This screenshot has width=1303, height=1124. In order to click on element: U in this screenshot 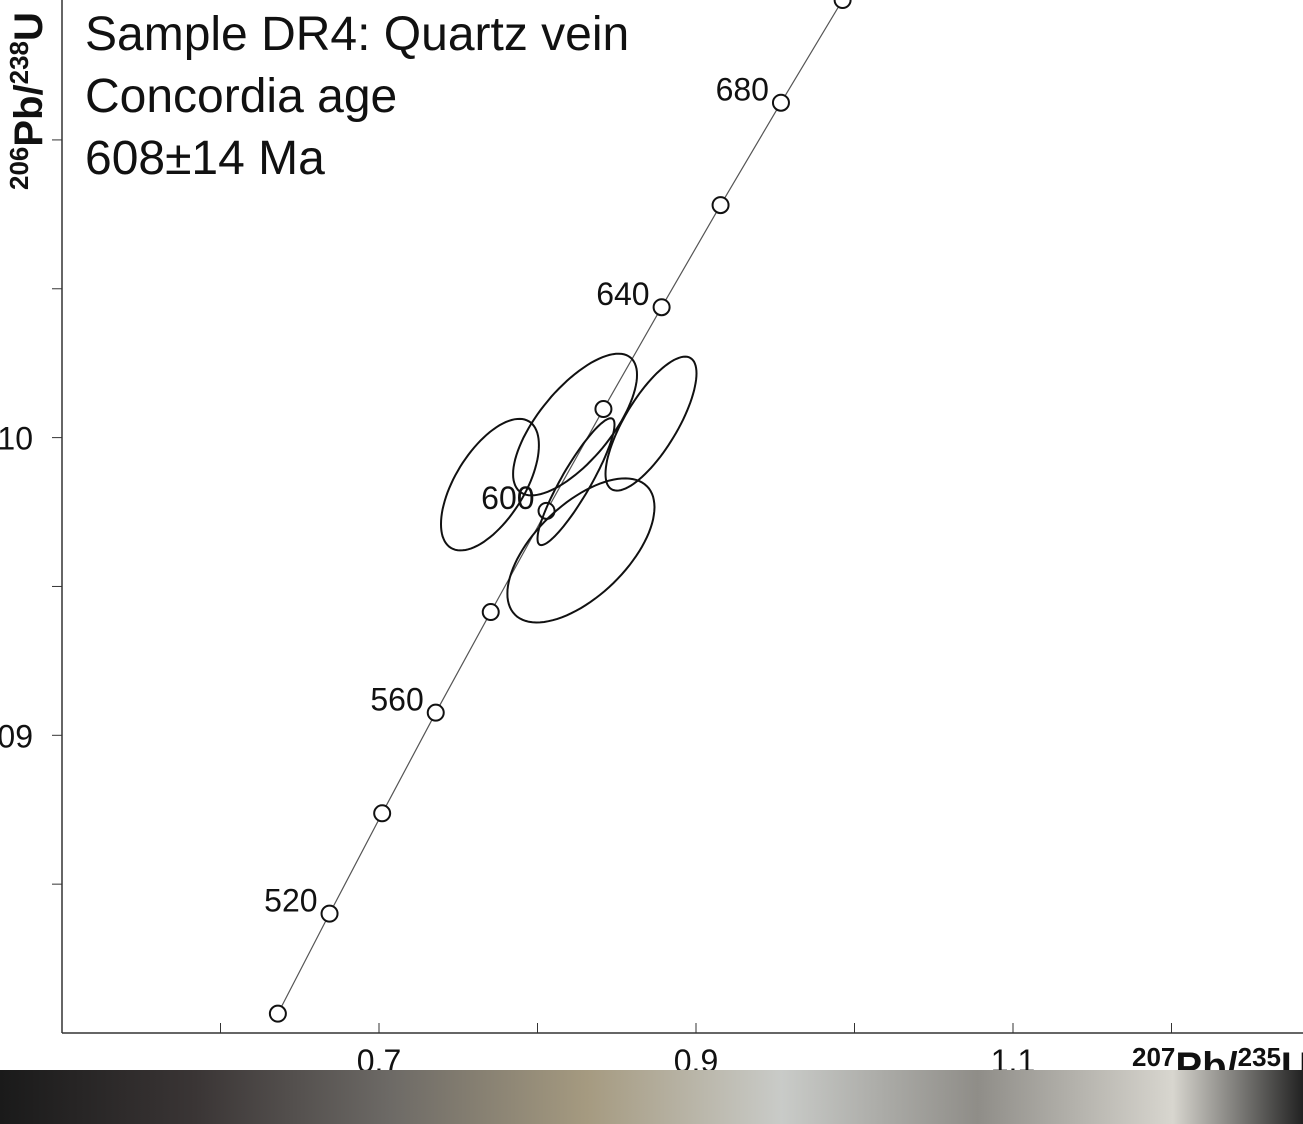, I will do `click(29, 26)`.